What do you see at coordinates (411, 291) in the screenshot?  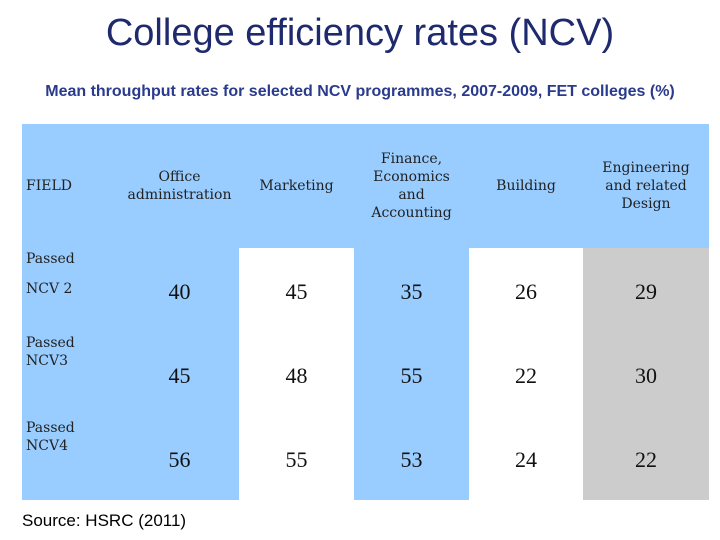 I see `table-cell: 35` at bounding box center [411, 291].